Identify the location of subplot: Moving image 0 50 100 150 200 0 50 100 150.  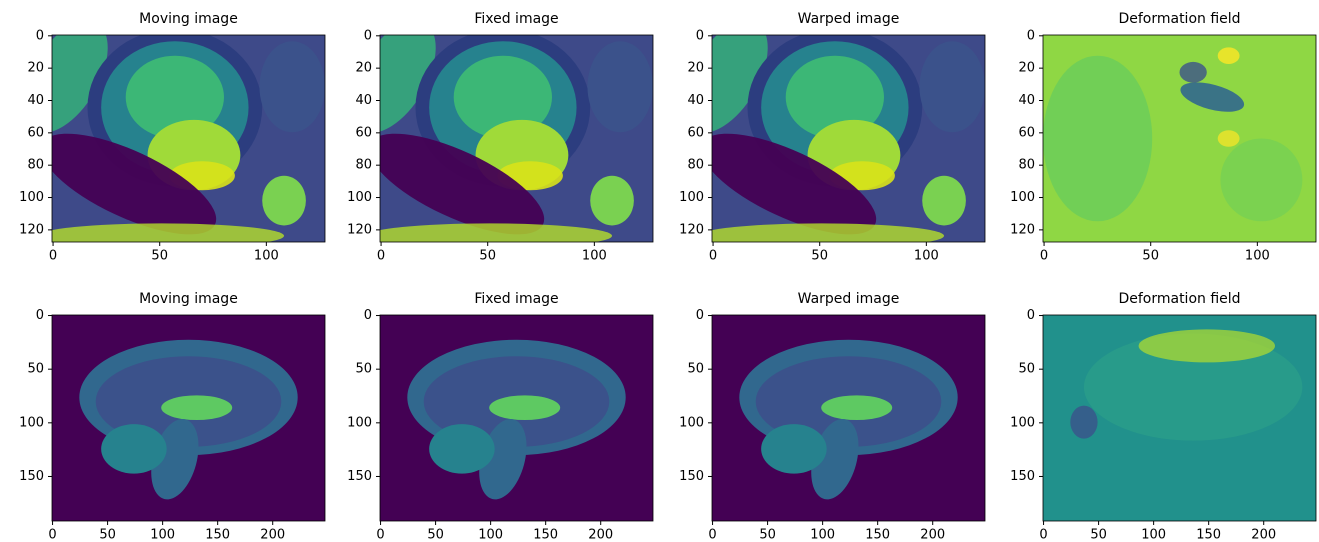
(172, 416).